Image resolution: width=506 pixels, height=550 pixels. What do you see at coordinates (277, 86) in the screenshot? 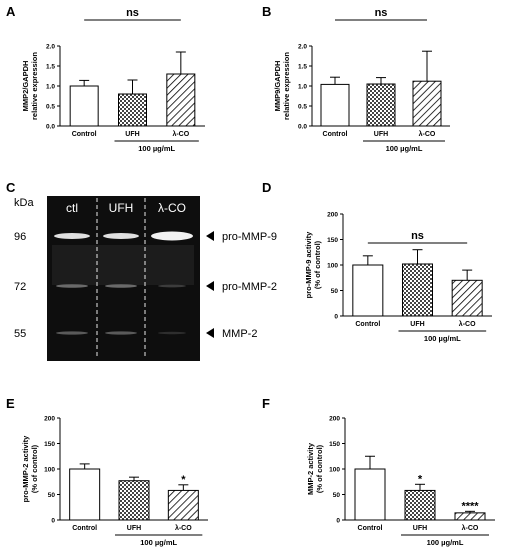
I see `y-axis-label-line: MMP9/GAPDH` at bounding box center [277, 86].